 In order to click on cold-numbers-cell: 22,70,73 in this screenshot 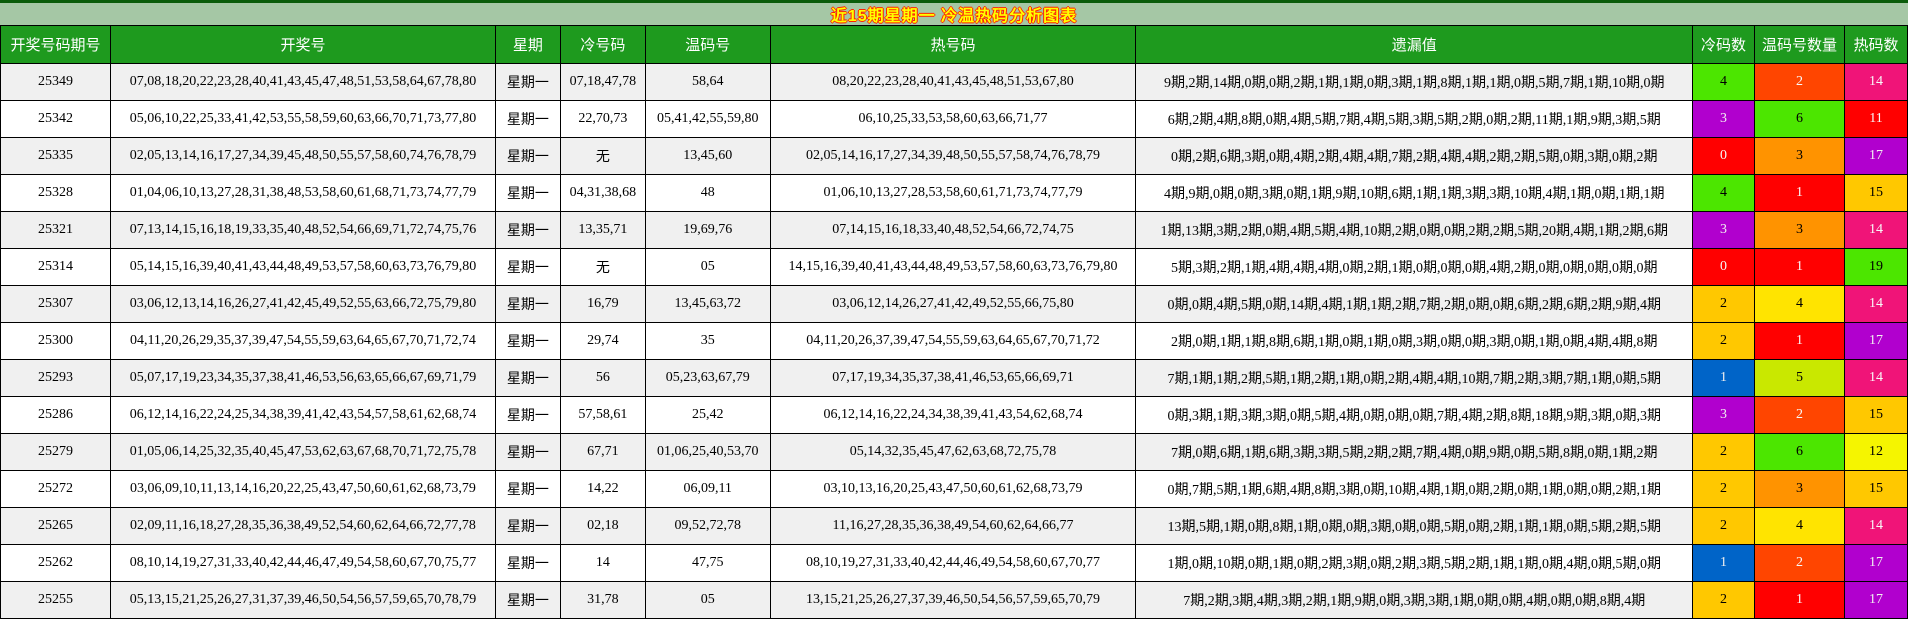, I will do `click(602, 119)`.